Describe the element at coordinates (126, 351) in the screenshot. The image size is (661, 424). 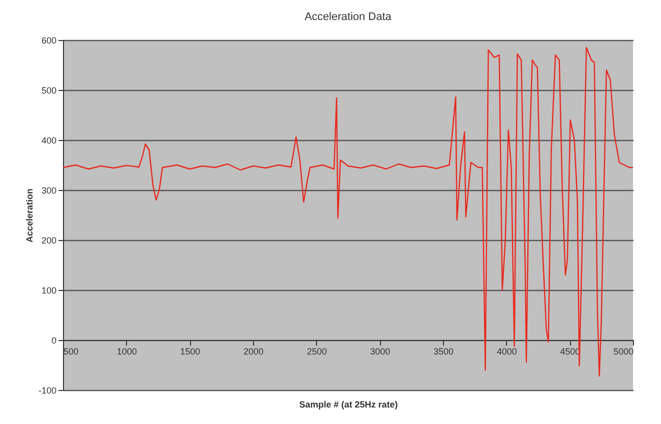
I see `x-tick-label: 1000` at that location.